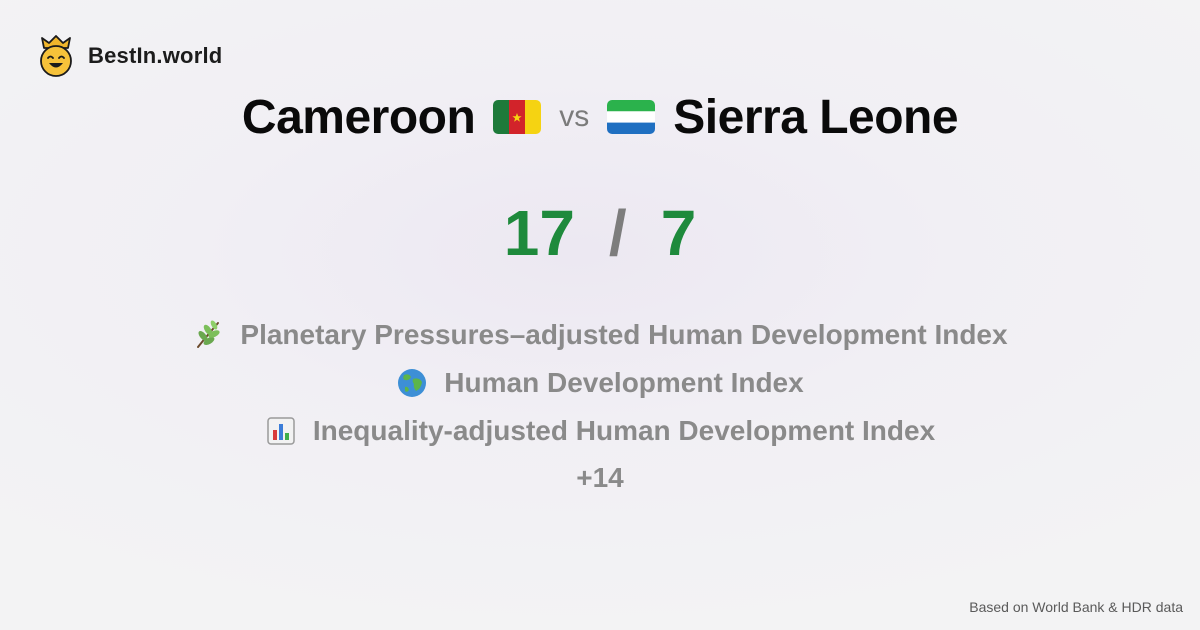 Image resolution: width=1200 pixels, height=630 pixels. Describe the element at coordinates (281, 431) in the screenshot. I see `bar-chart-icon` at that location.